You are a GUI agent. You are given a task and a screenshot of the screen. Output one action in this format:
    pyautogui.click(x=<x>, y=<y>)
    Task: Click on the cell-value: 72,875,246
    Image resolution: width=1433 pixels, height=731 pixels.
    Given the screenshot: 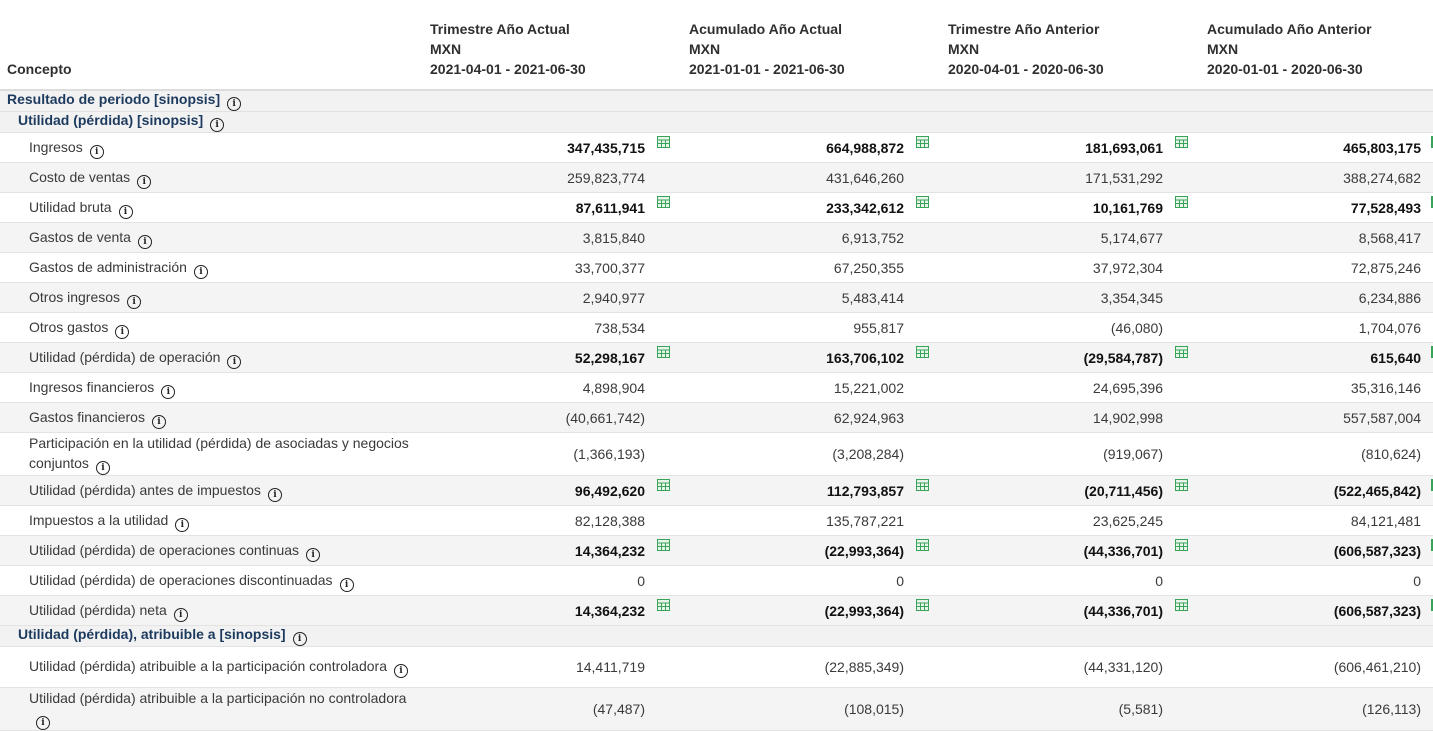 What is the action you would take?
    pyautogui.click(x=1385, y=267)
    